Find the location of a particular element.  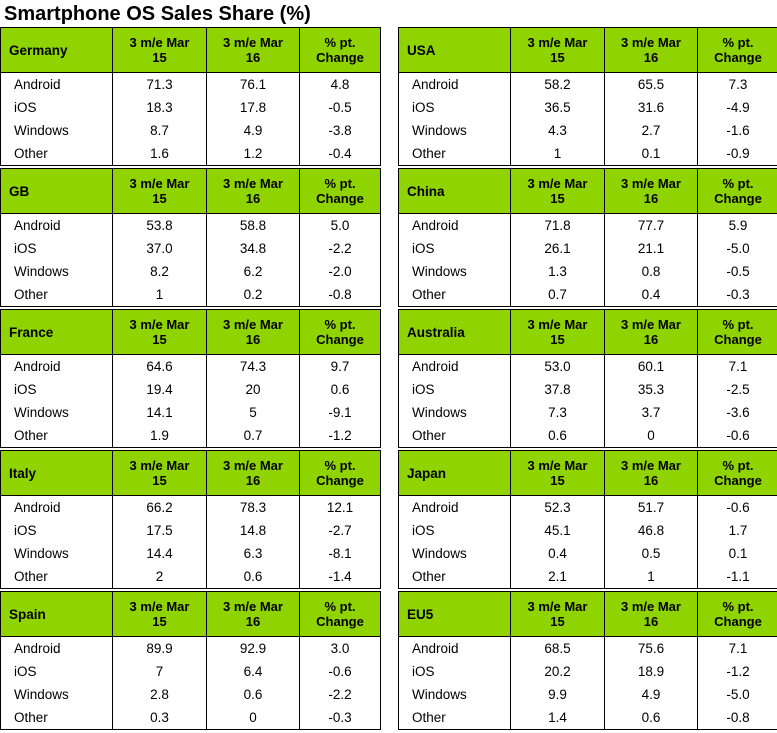

share-mar-15: 1.6 is located at coordinates (159, 154).